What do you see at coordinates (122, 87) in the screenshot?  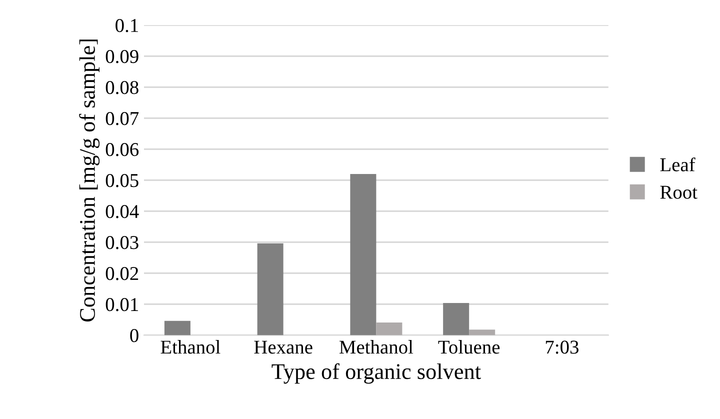 I see `y-tick-label: 0.08` at bounding box center [122, 87].